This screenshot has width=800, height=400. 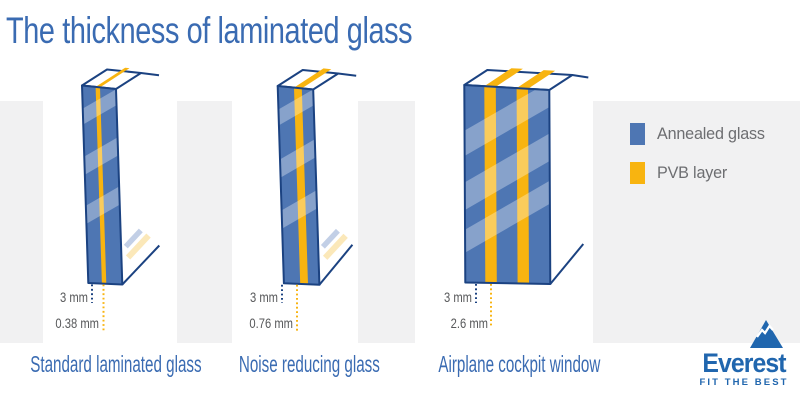 I want to click on pvb-layer-swatch, so click(x=637, y=173).